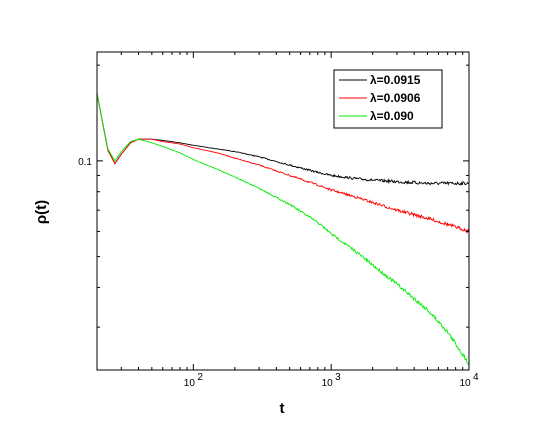 Image resolution: width=545 pixels, height=436 pixels. I want to click on legend-label: λ=0.090, so click(392, 116).